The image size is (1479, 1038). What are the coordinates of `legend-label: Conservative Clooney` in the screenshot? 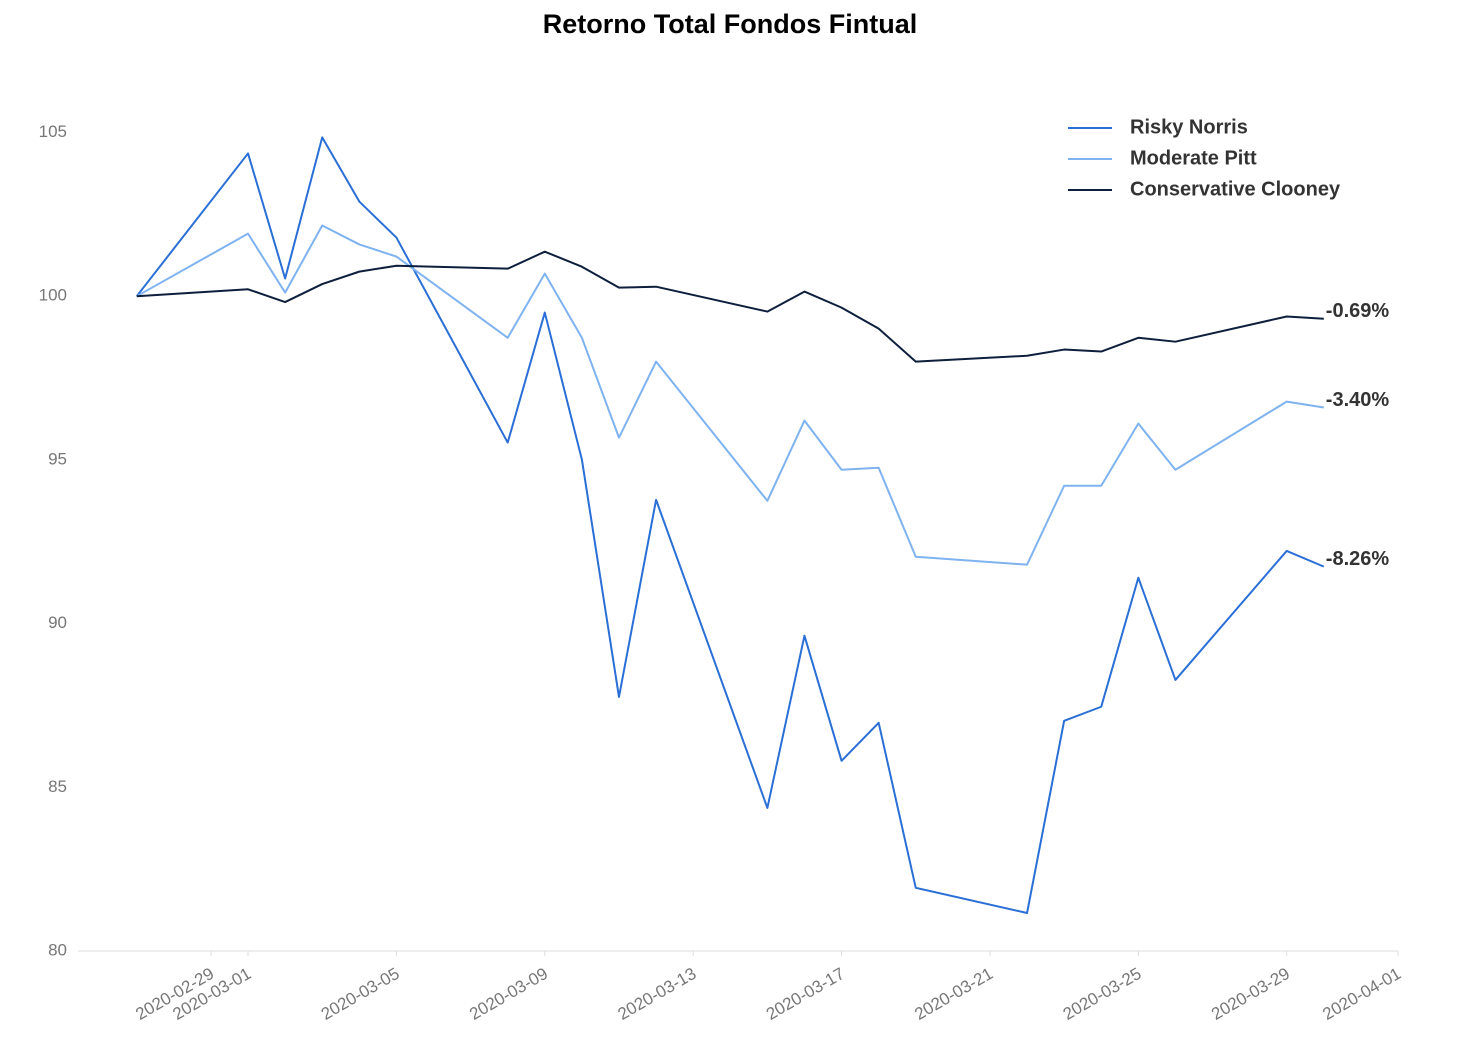 It's located at (1235, 189).